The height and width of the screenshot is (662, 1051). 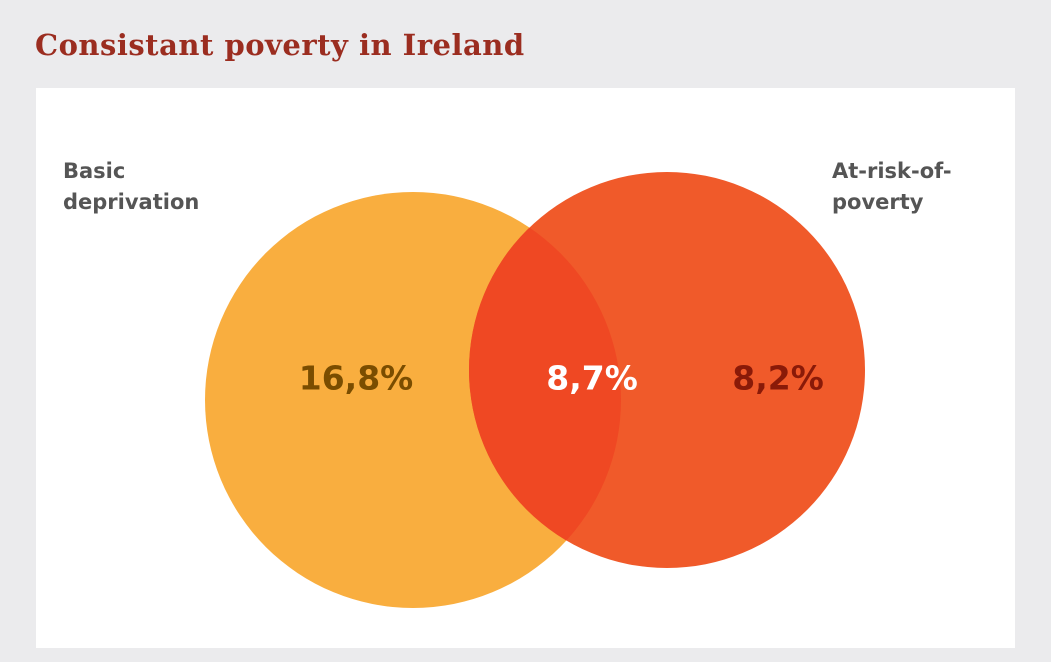 I want to click on value-label: 8,7%, so click(x=592, y=378).